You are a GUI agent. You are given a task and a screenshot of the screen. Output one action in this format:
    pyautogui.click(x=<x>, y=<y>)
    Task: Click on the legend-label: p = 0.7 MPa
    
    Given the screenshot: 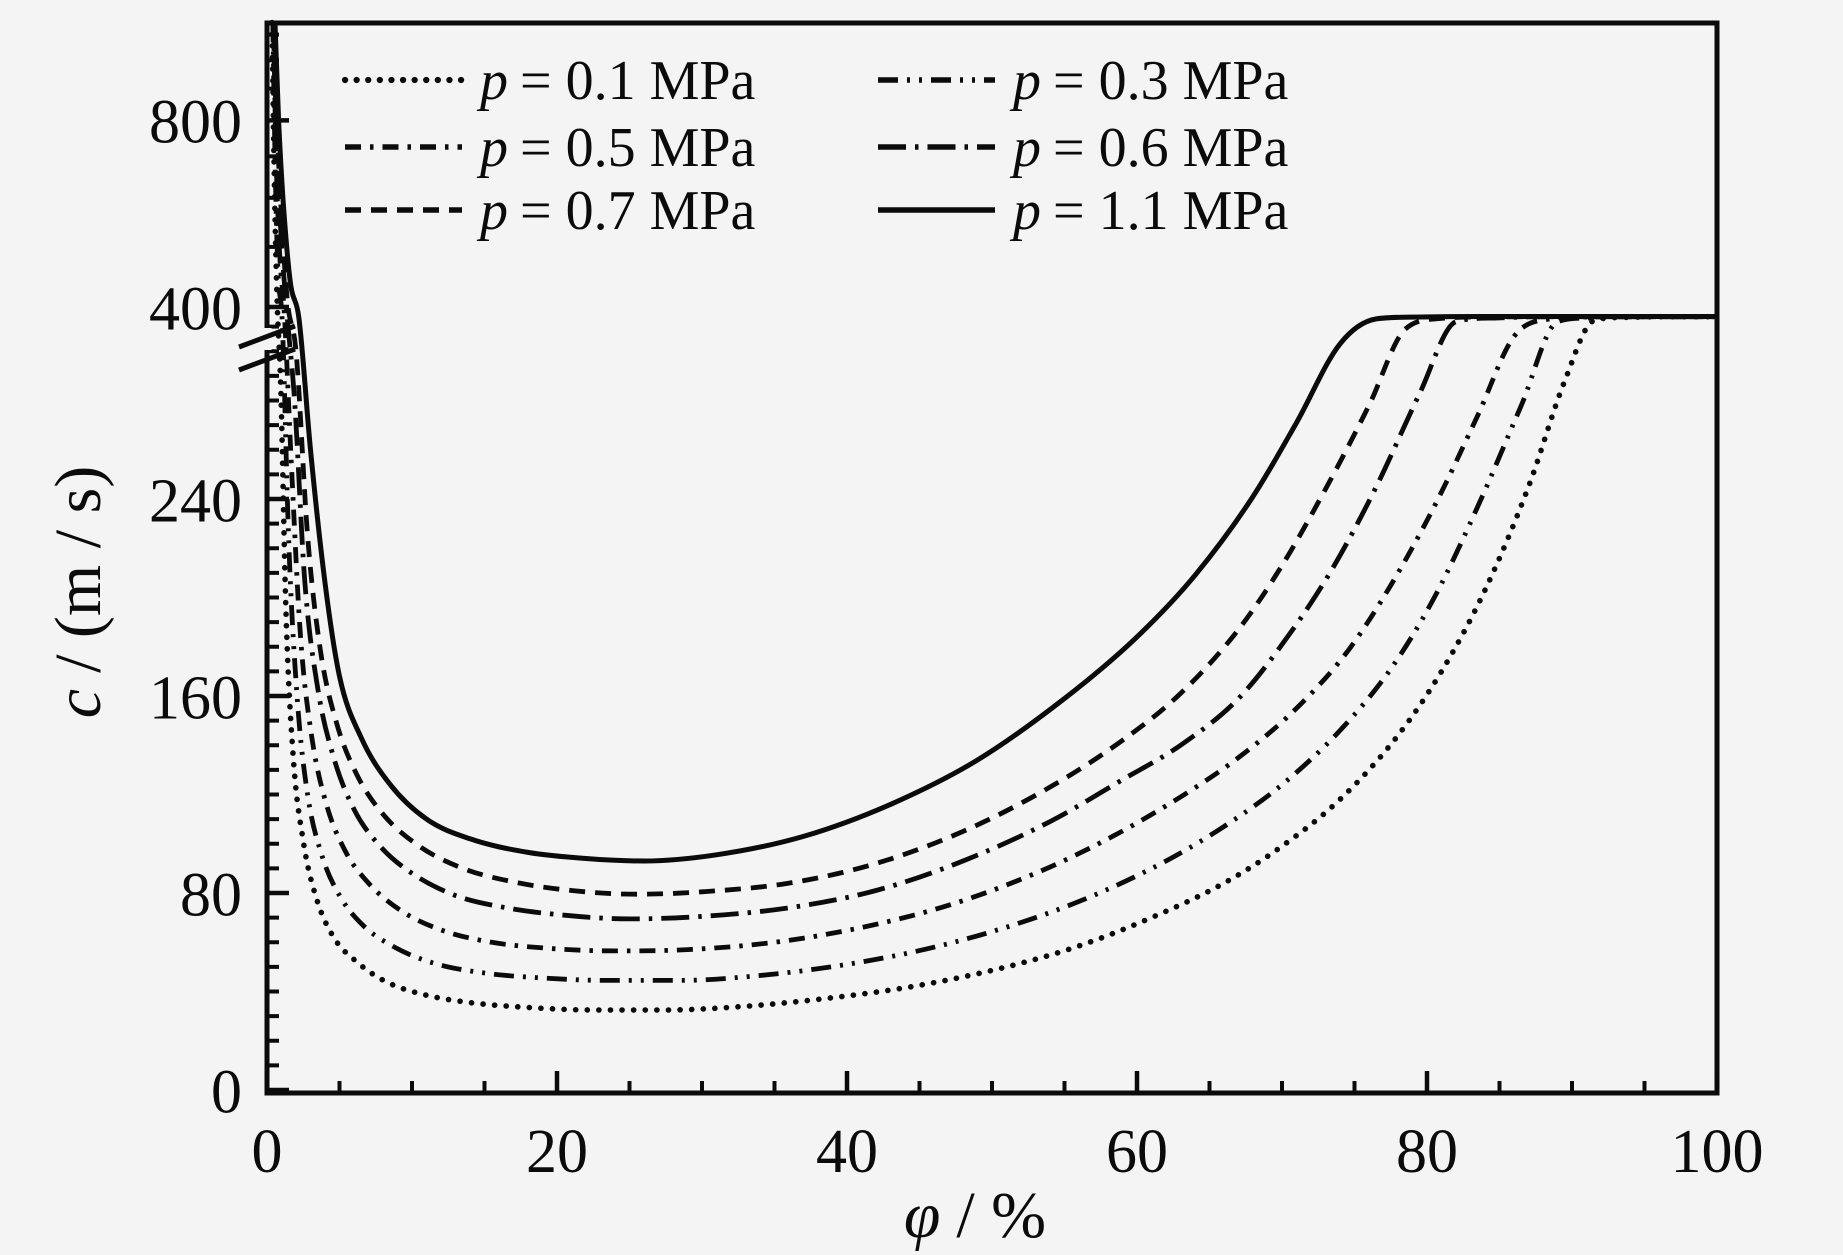 What is the action you would take?
    pyautogui.click(x=616, y=211)
    